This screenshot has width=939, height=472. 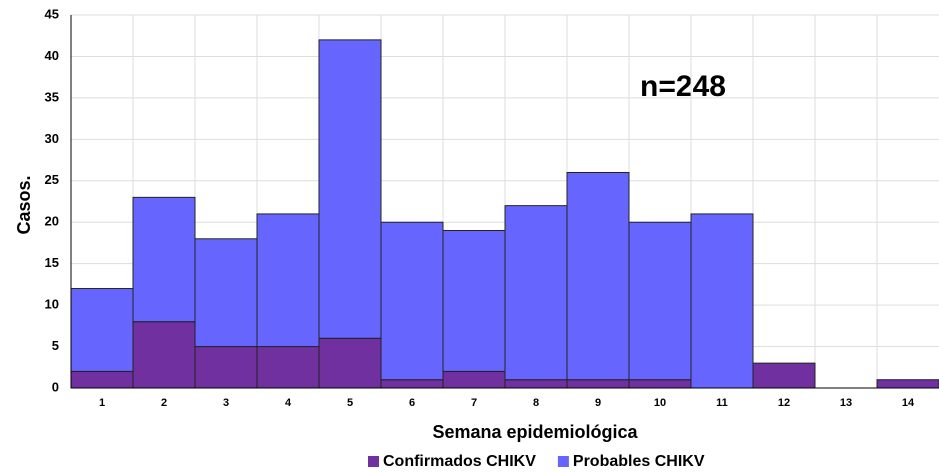 What do you see at coordinates (535, 432) in the screenshot?
I see `x-axis-label: Semana epidemiológica` at bounding box center [535, 432].